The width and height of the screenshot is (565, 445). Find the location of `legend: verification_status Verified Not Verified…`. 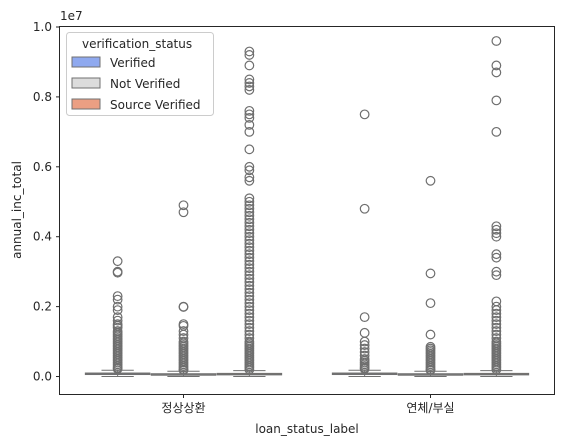

legend: verification_status Verified Not Verified… is located at coordinates (140, 74).